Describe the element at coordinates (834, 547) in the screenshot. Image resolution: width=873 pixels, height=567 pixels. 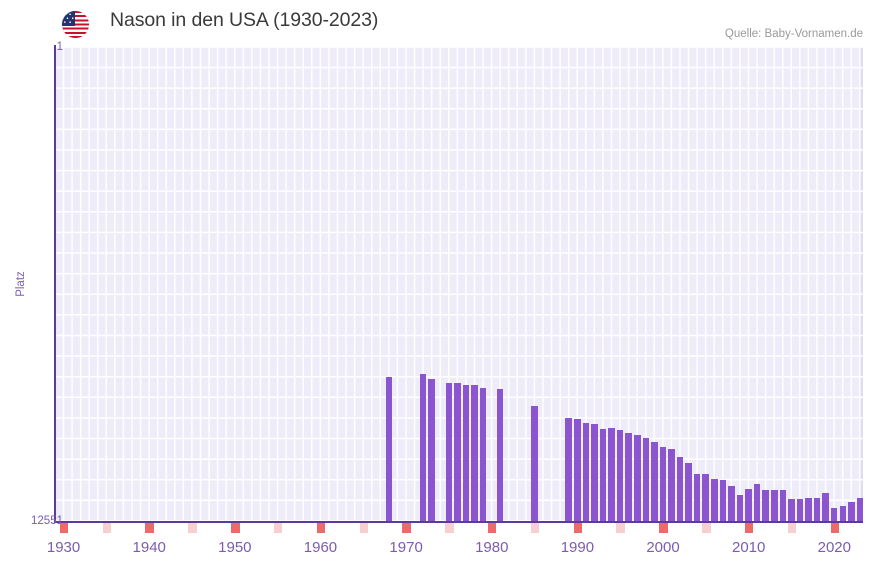
I see `x-axis-tick-label: 2020` at that location.